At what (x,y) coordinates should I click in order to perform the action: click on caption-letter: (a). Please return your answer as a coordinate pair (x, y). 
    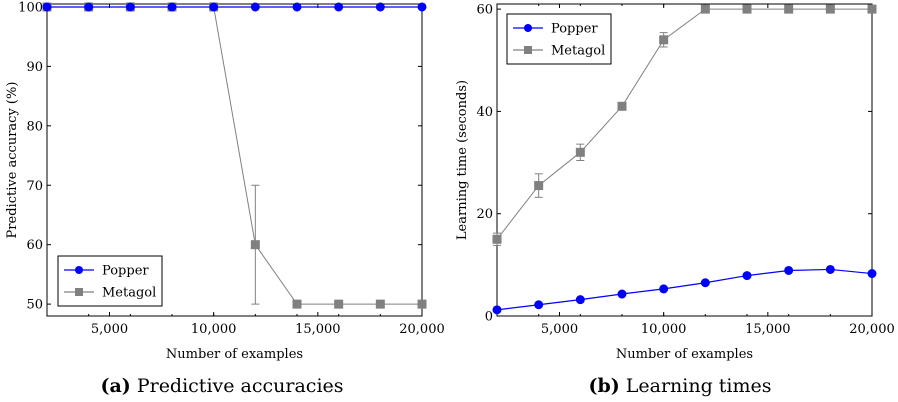
    Looking at the image, I should click on (115, 386).